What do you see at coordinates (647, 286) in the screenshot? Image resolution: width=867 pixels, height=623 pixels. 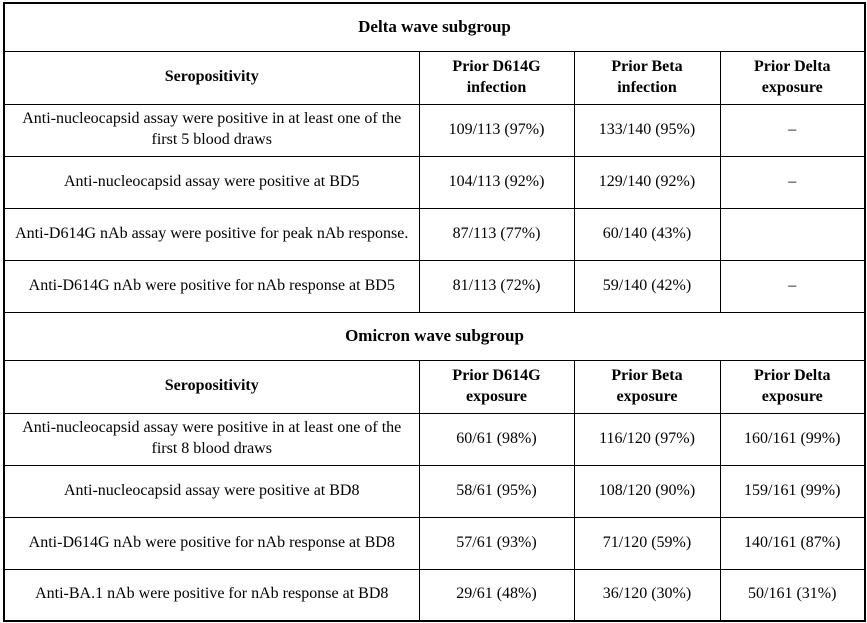 I see `cell-value: 59/140 (42%)` at bounding box center [647, 286].